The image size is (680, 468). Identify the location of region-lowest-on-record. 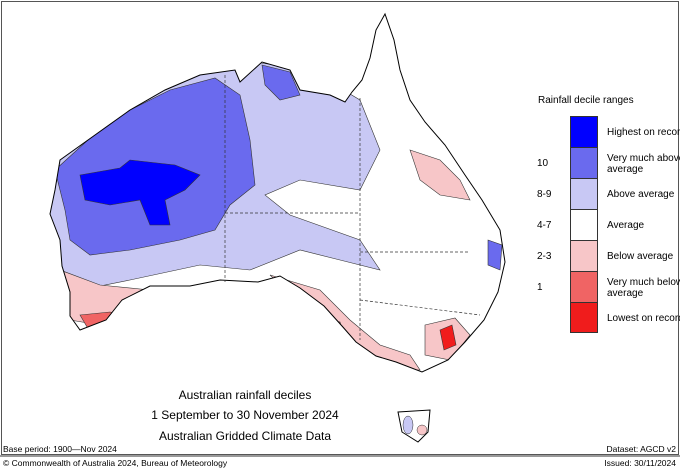
(448, 337).